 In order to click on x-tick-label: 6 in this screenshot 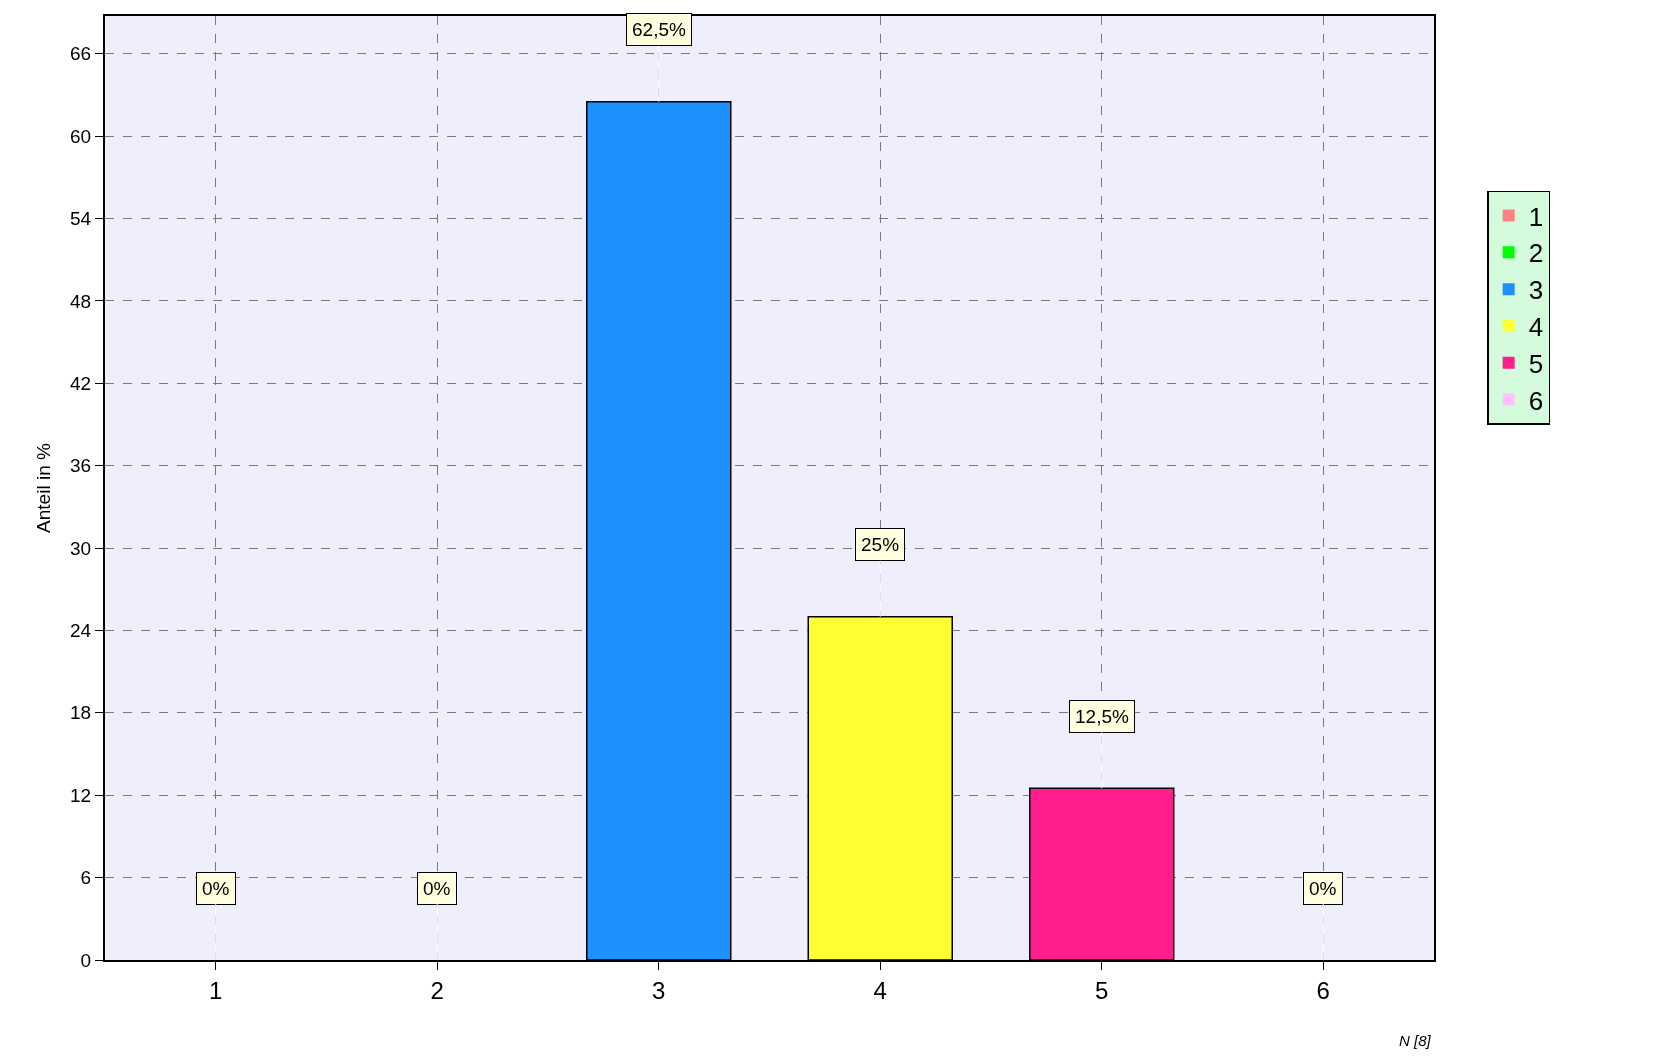, I will do `click(1323, 990)`.